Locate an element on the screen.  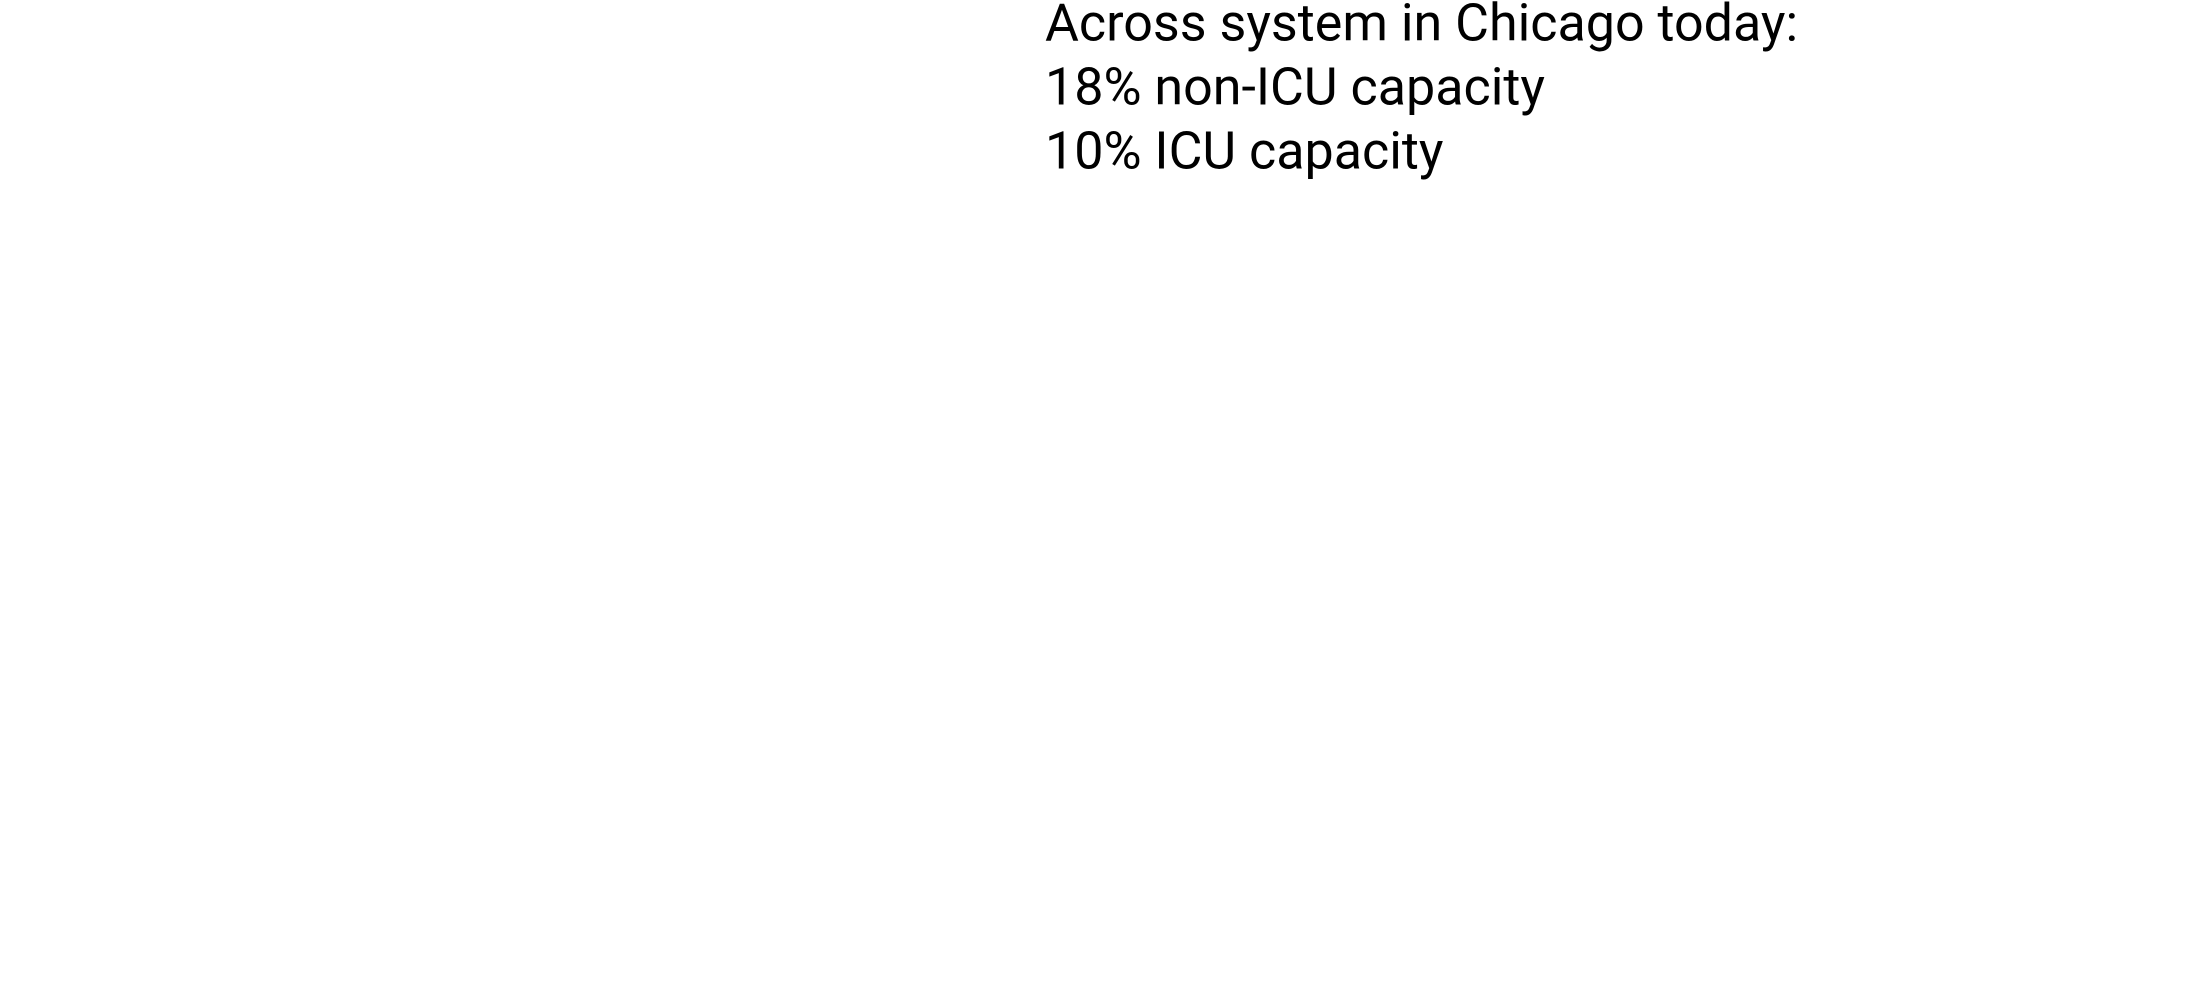
annotation-line: 18% non-ICU capacity is located at coordinates (1295, 87).